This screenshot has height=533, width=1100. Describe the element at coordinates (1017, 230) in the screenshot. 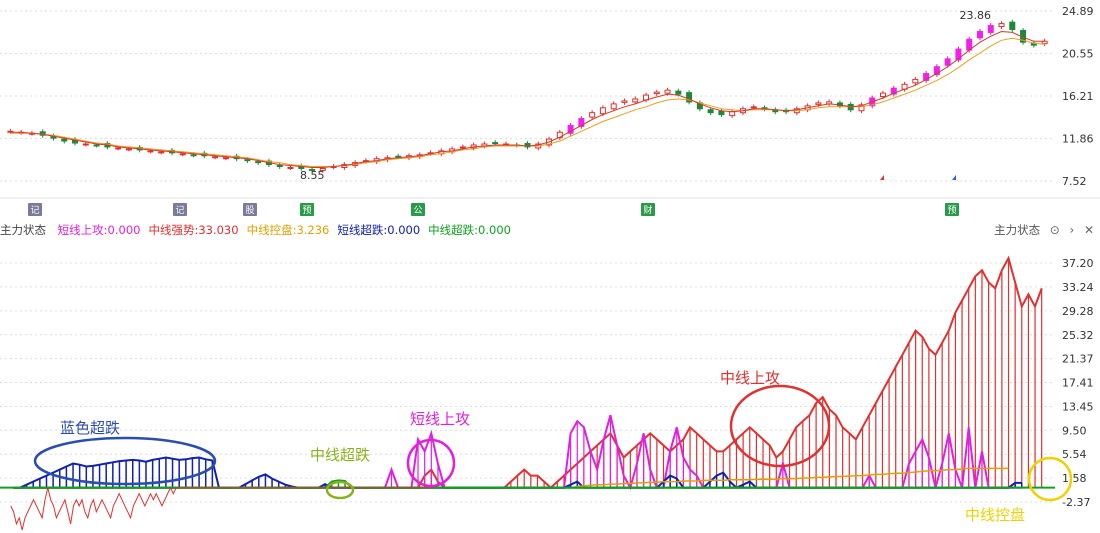

I see `indicator-name-right: 主力状态` at that location.